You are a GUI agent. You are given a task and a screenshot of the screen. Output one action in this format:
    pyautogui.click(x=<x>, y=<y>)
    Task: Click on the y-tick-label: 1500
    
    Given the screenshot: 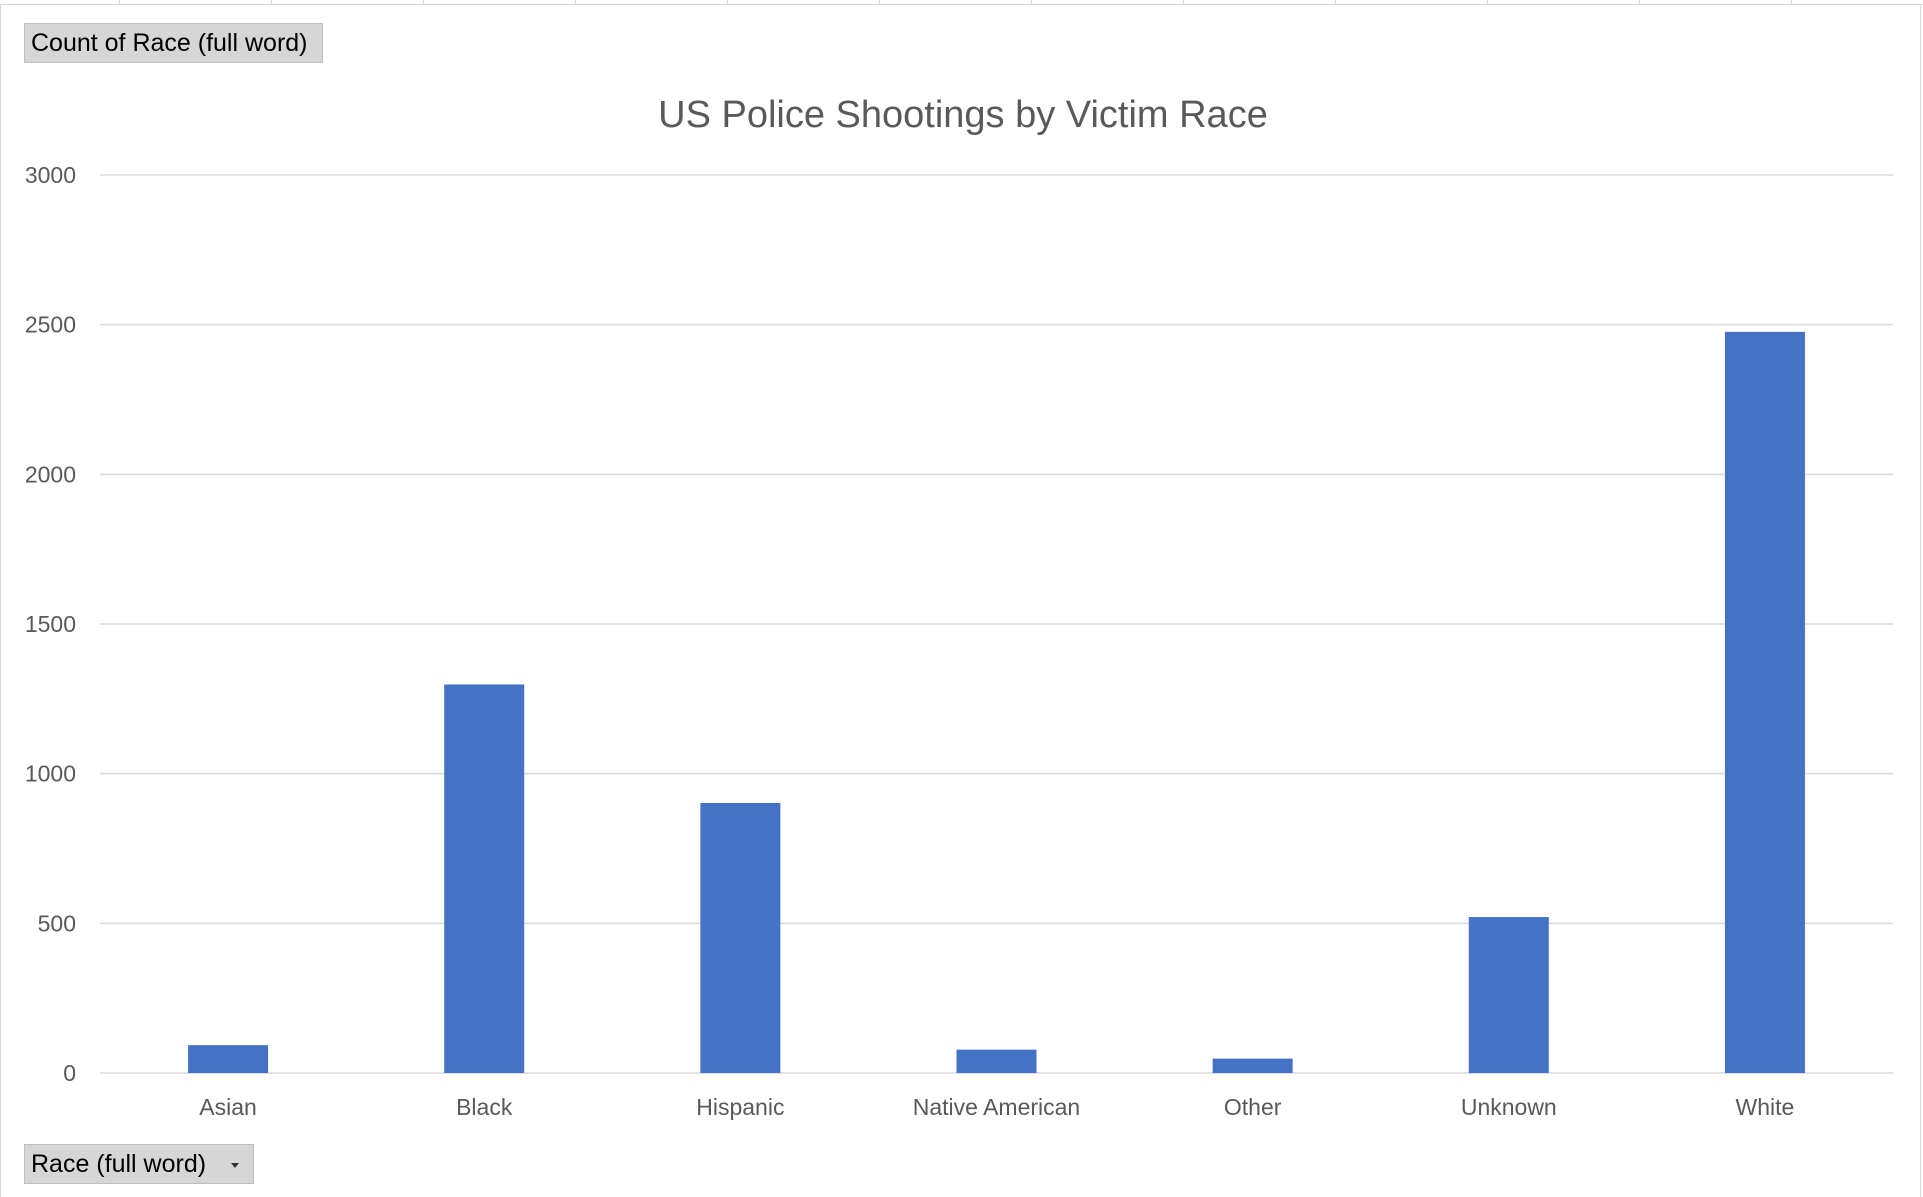 What is the action you would take?
    pyautogui.click(x=50, y=624)
    